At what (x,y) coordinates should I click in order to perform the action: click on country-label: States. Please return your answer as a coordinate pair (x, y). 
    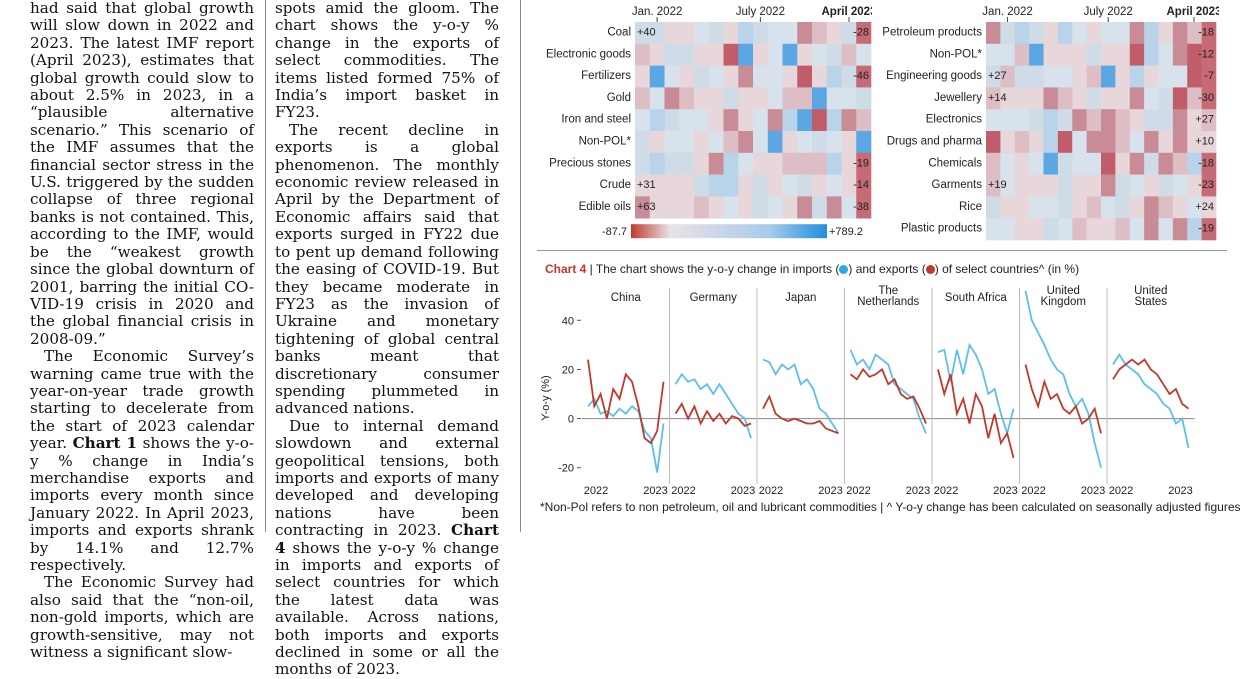
    Looking at the image, I should click on (1150, 302).